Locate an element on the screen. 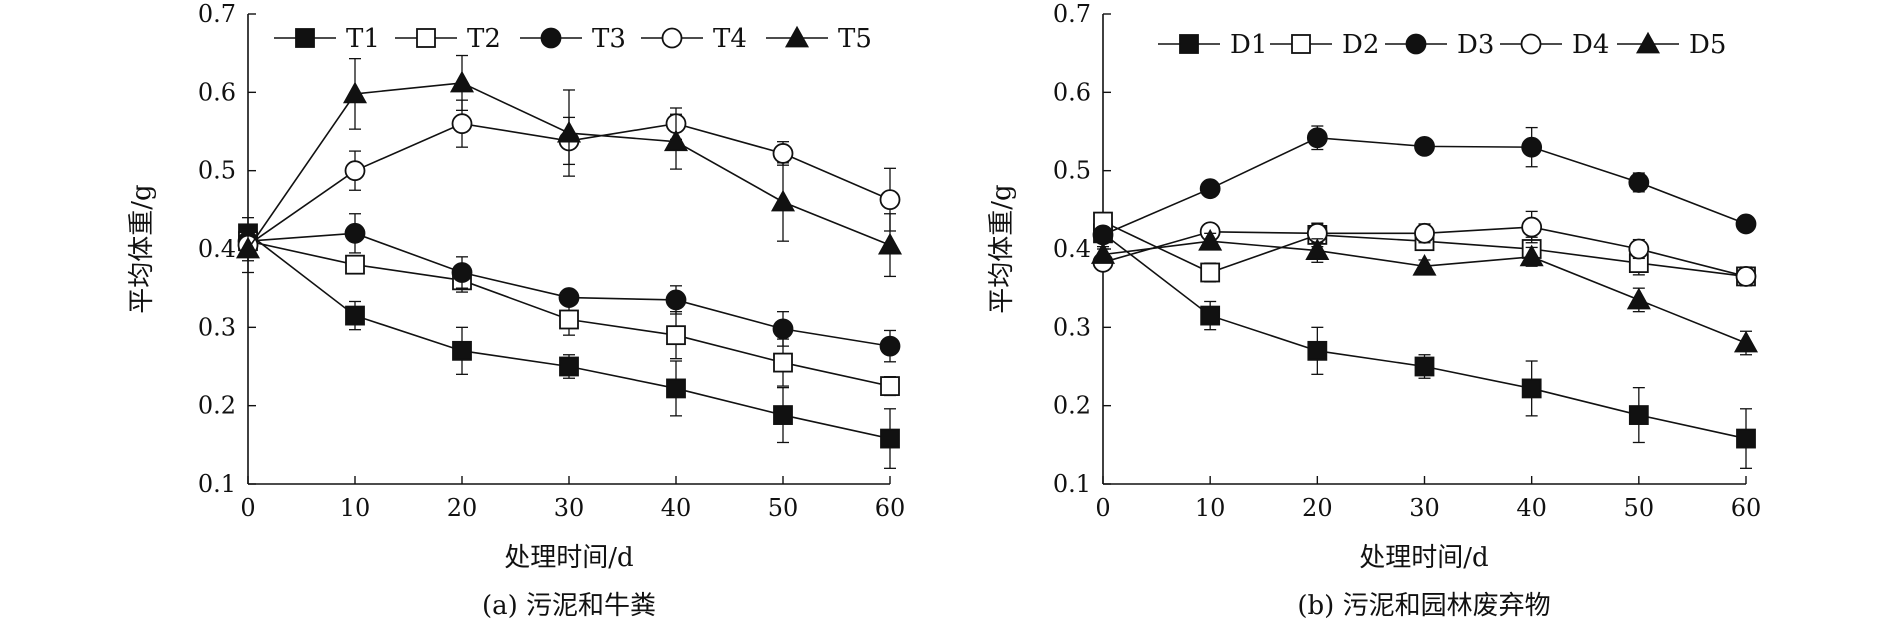 The width and height of the screenshot is (1890, 630). y-tick-label: 0.5 is located at coordinates (1072, 171).